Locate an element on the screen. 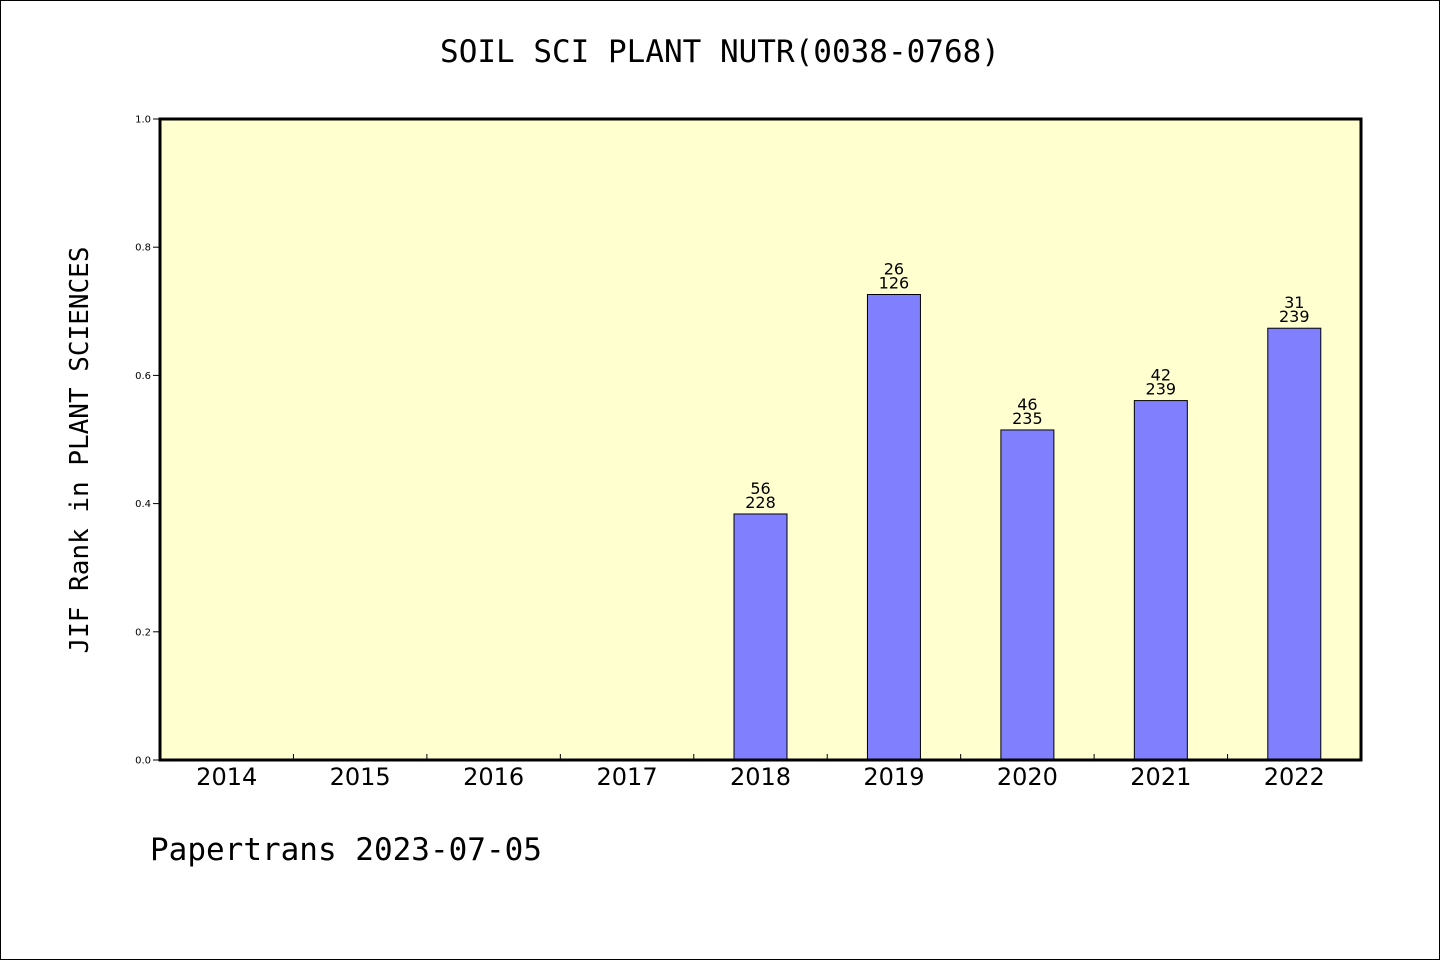 Image resolution: width=1440 pixels, height=960 pixels. x-tick-label: 2021 is located at coordinates (1160, 777).